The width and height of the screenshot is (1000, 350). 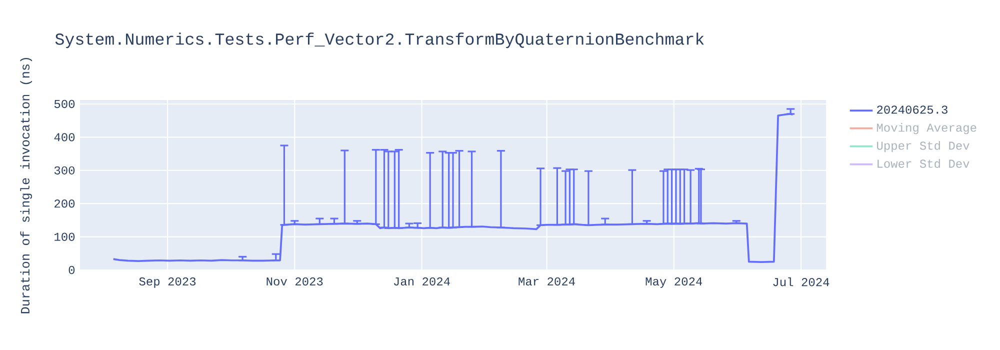 I want to click on y-axis-title: Duration of single invocation (ns), so click(x=26, y=186).